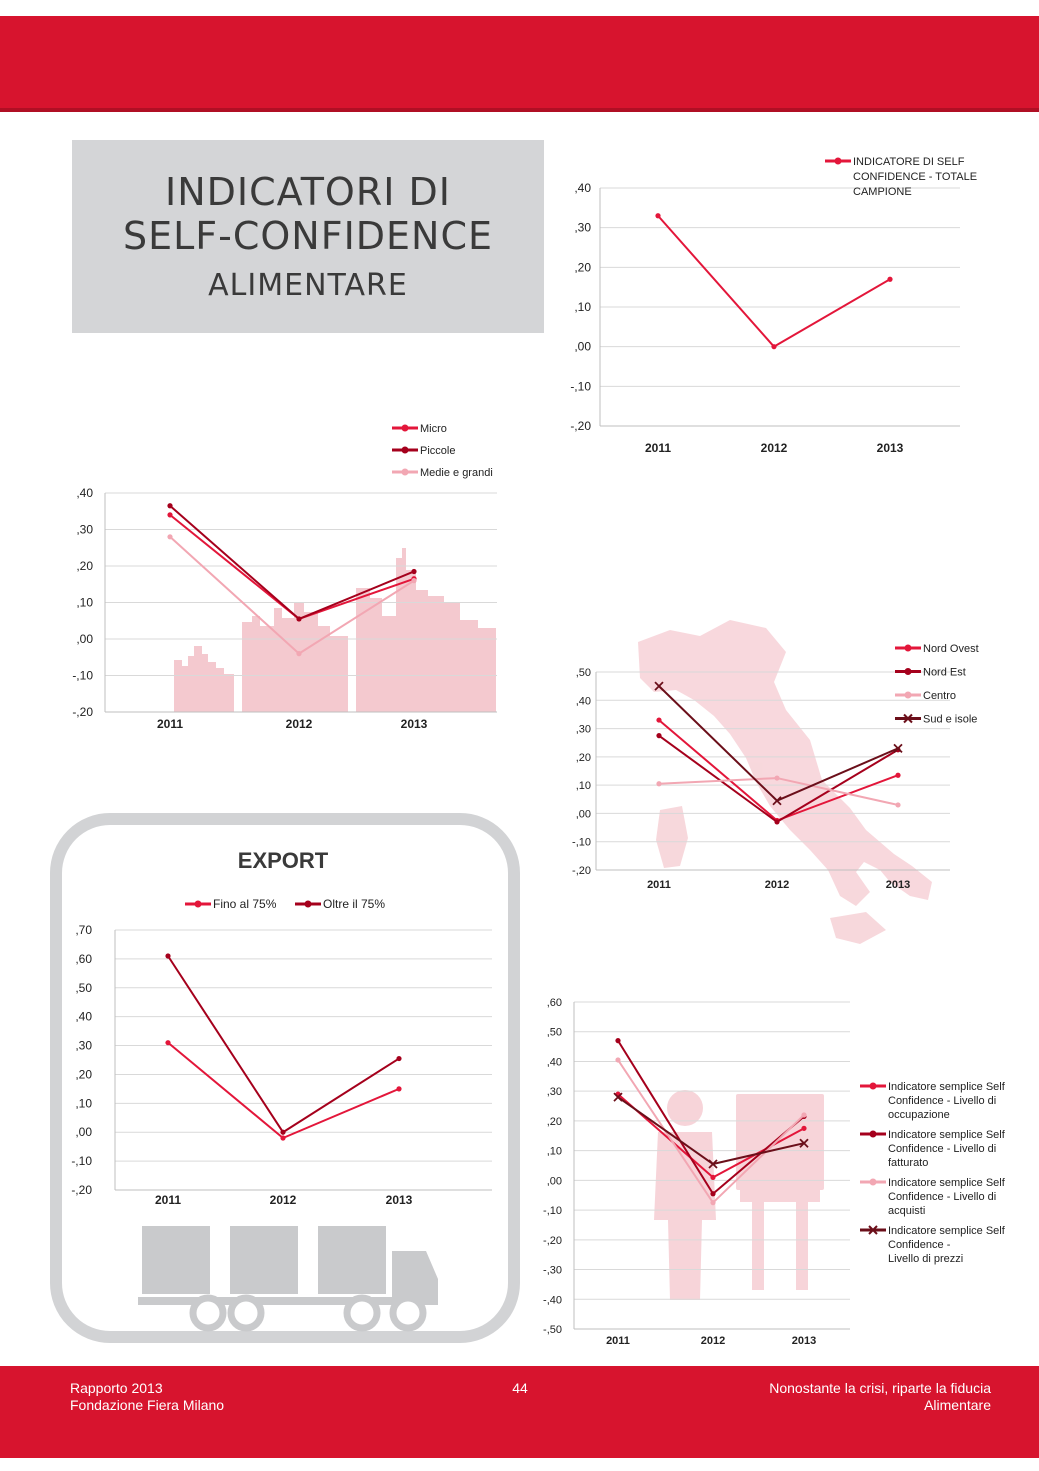  Describe the element at coordinates (308, 285) in the screenshot. I see `page-title-line3: ALIMENTARE` at that location.